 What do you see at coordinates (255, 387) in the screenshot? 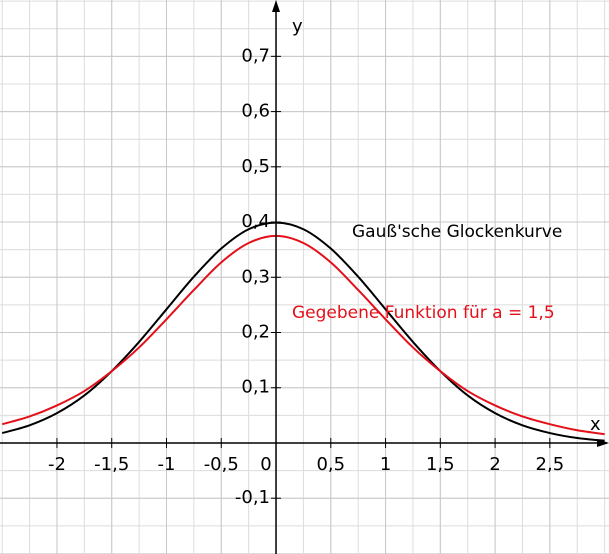
I see `y-tick-label: 0,1` at bounding box center [255, 387].